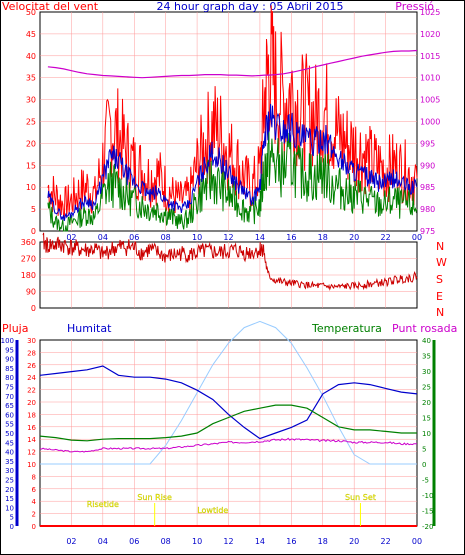  I want to click on rain-tick-label: 0, so click(34, 527).